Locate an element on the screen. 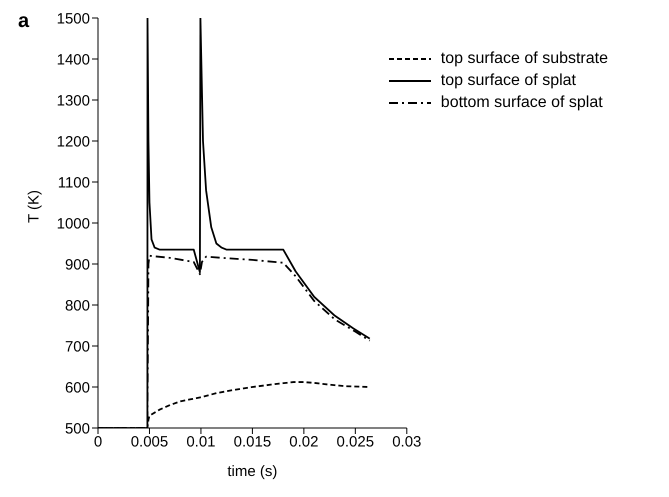 The width and height of the screenshot is (669, 497). y-axis-title: T (K) is located at coordinates (33, 206).